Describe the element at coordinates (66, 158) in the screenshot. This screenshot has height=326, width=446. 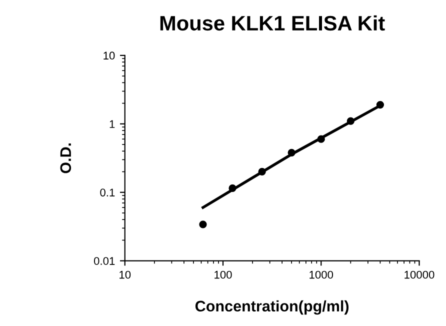
I see `y-axis-title: O.D.` at that location.